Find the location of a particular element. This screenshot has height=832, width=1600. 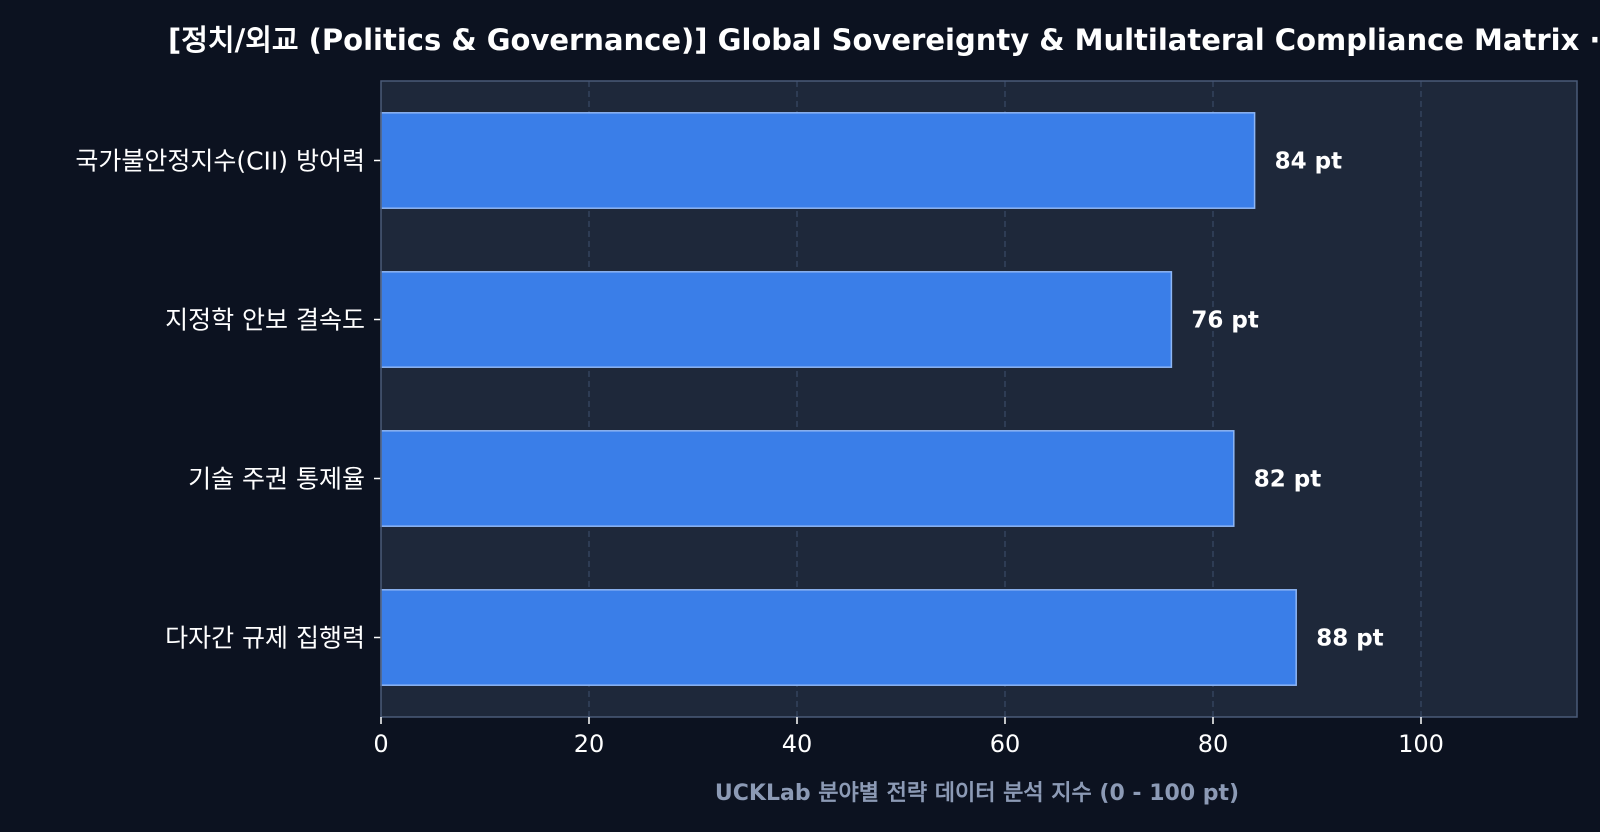

bar-value-label: 76 pt is located at coordinates (1224, 321).